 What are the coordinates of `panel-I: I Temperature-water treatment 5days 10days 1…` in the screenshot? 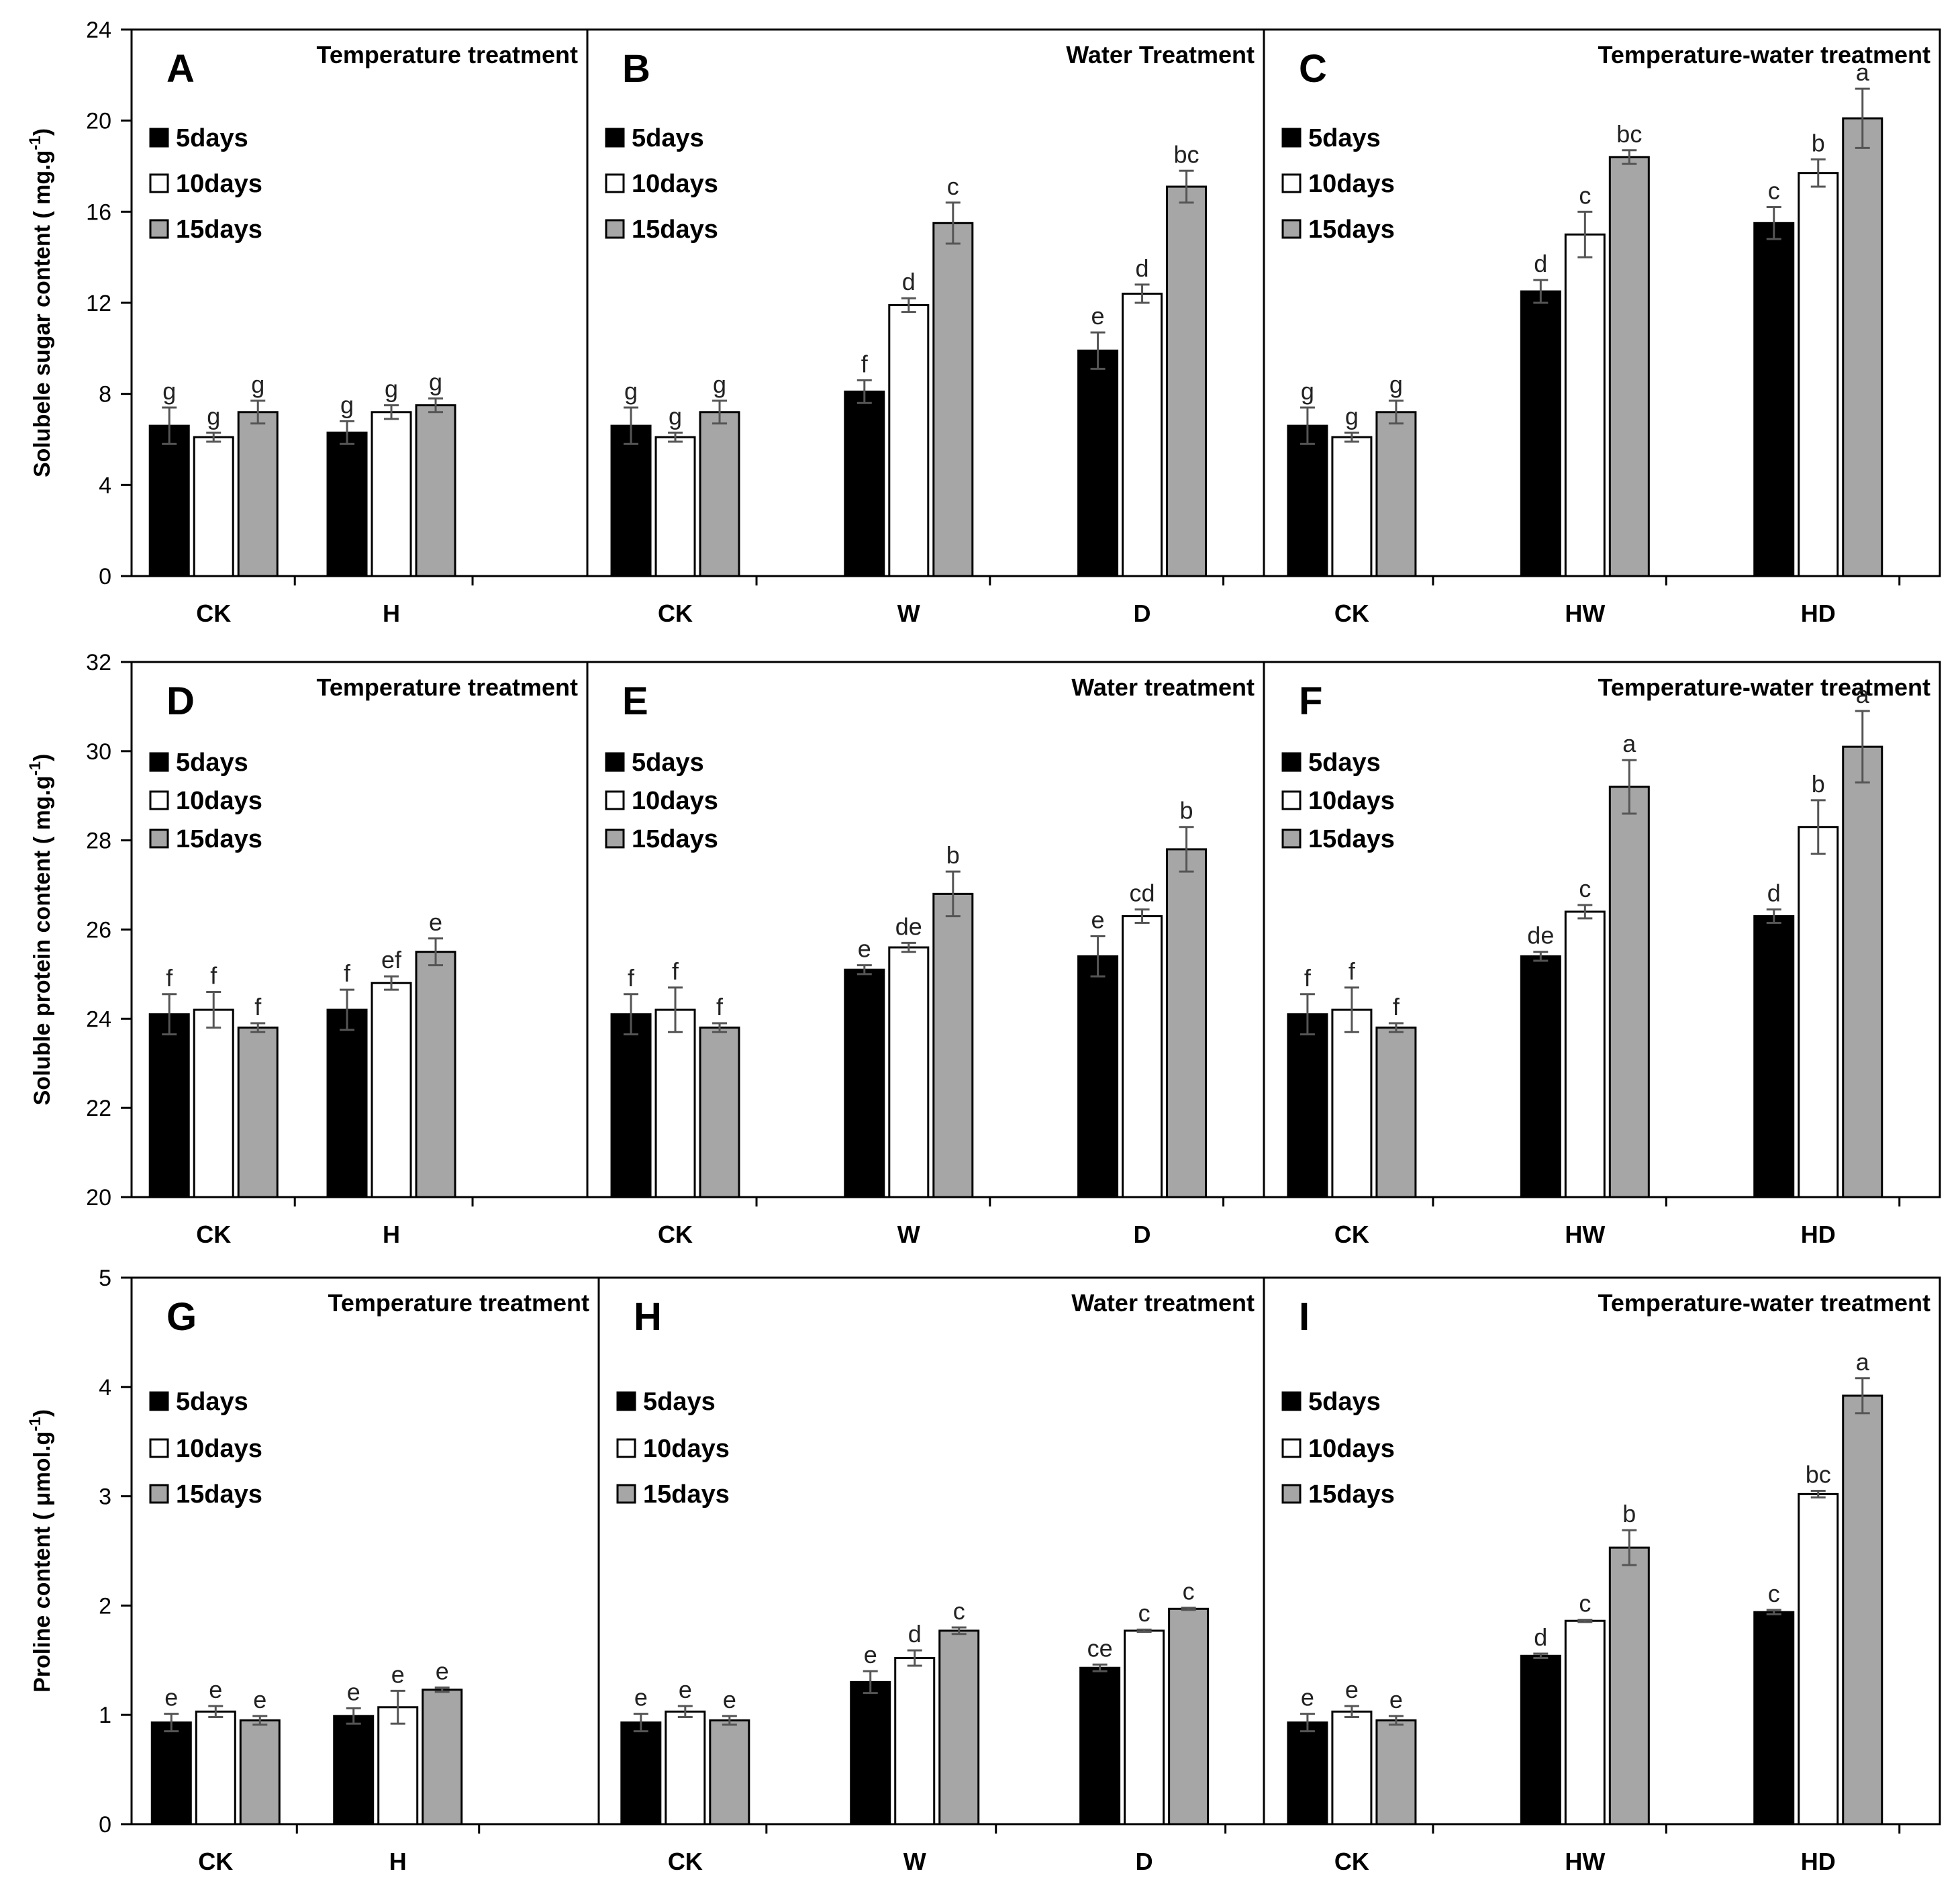 It's located at (1602, 1575).